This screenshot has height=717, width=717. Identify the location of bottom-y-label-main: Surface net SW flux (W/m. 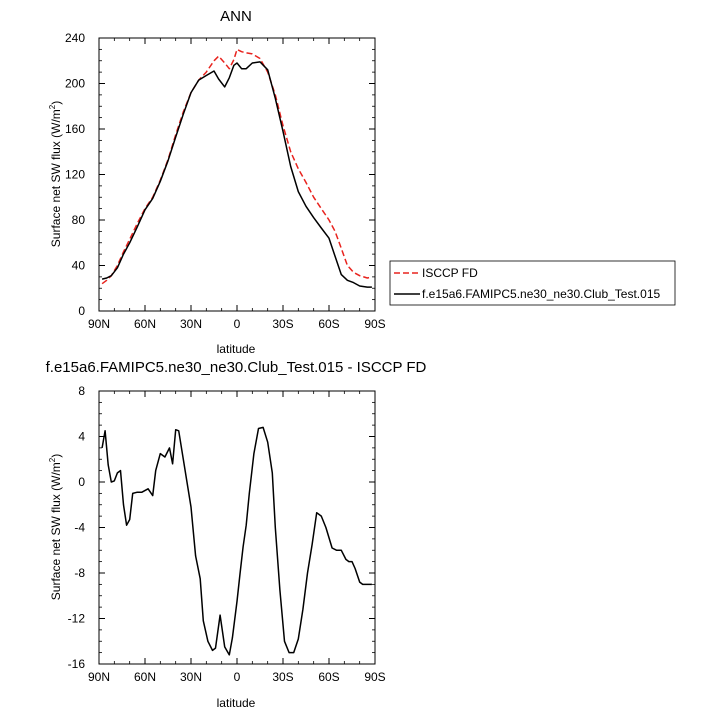
(56, 531).